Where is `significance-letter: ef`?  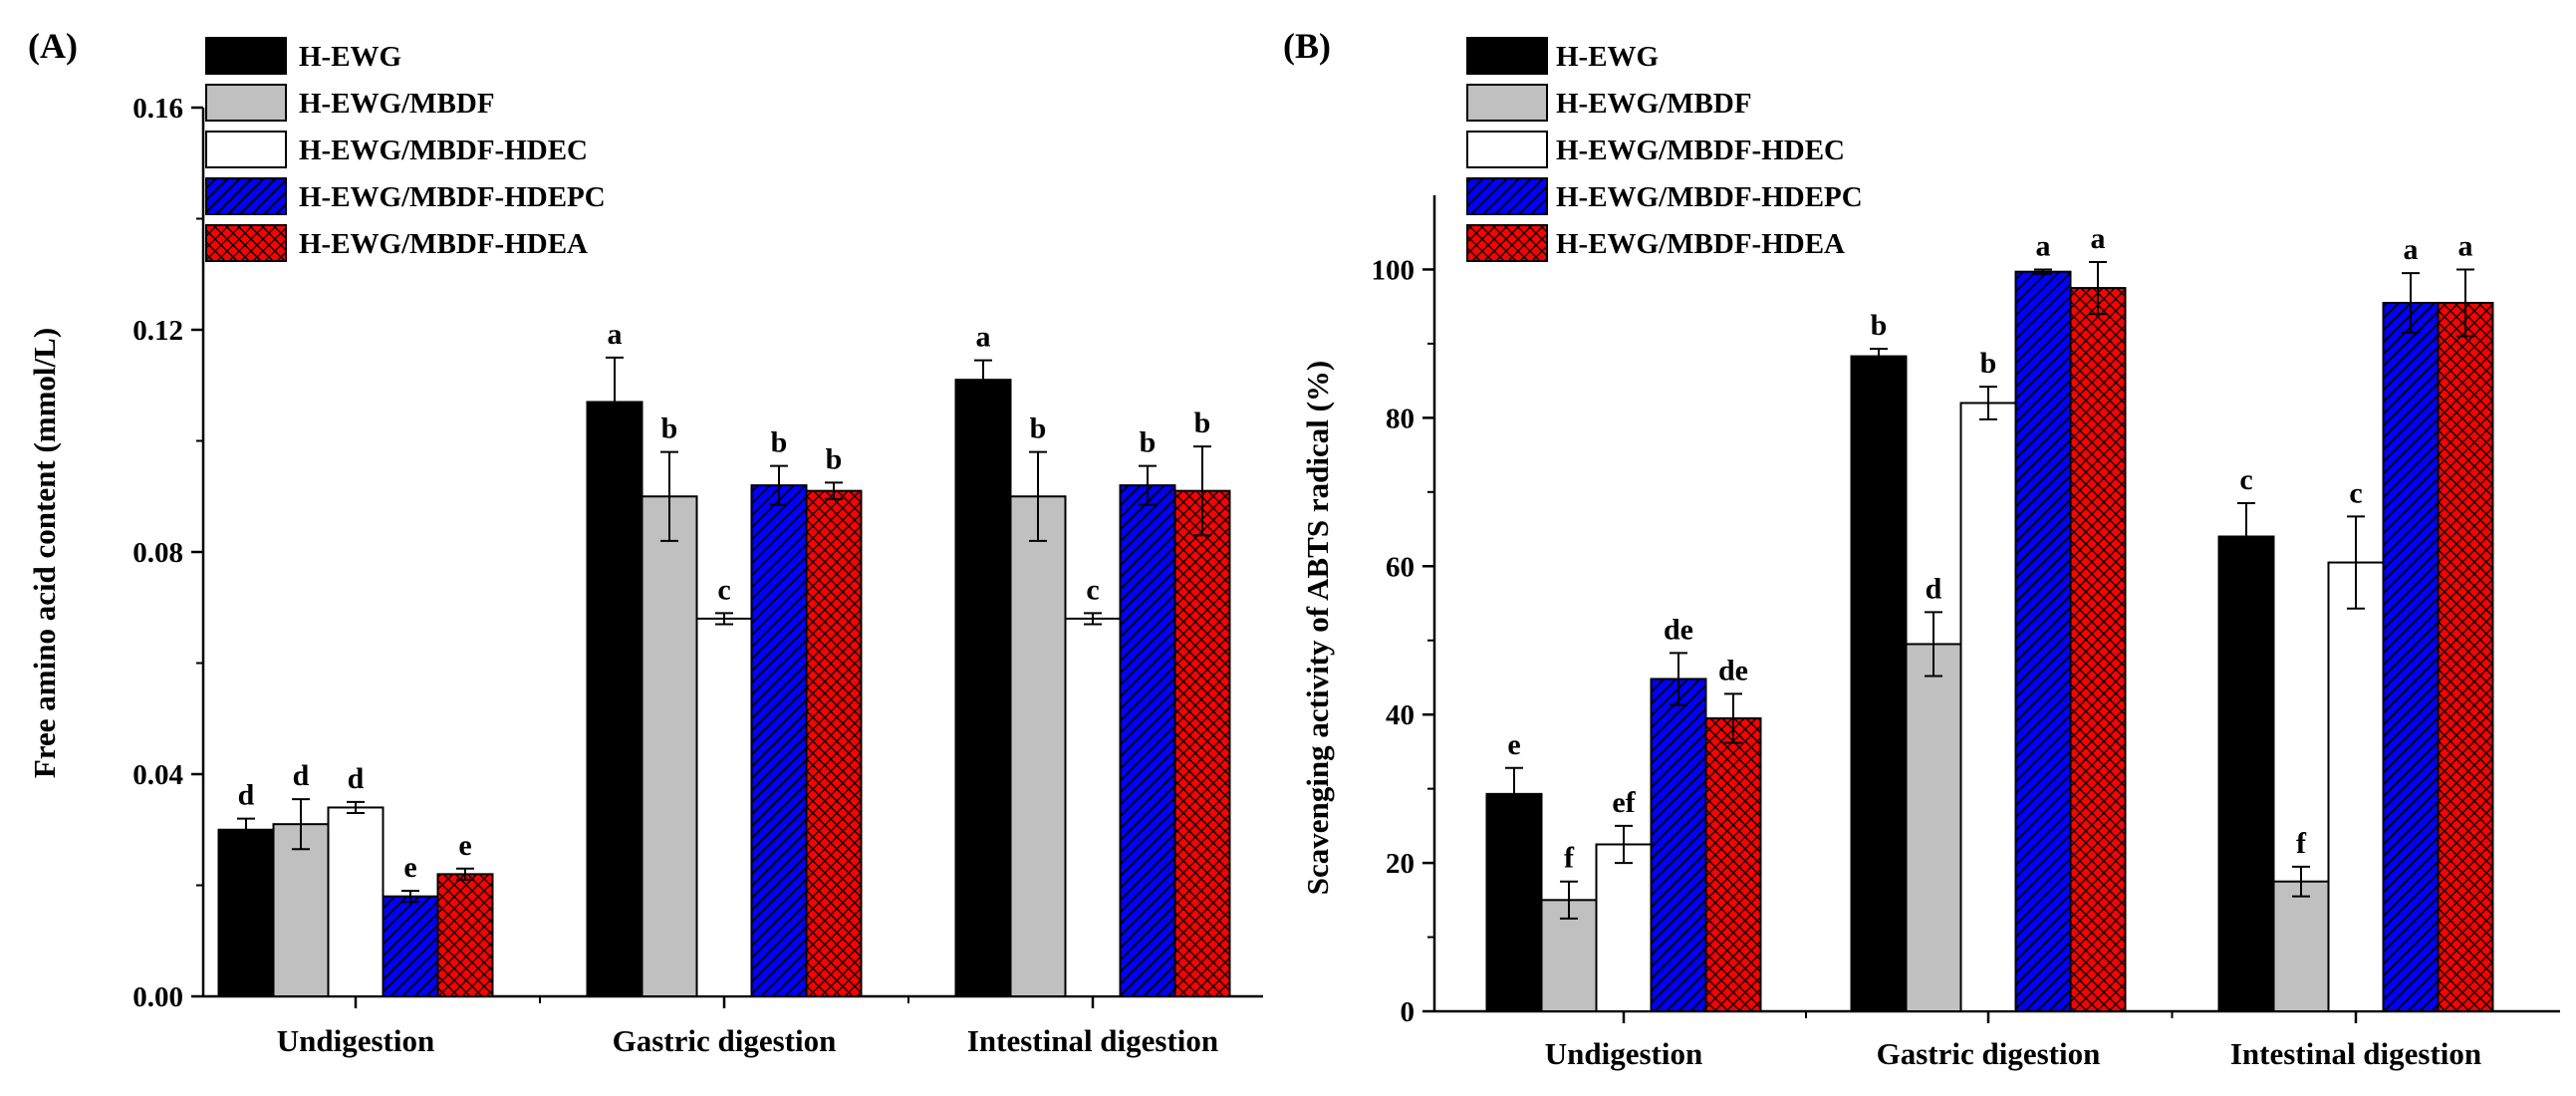 significance-letter: ef is located at coordinates (1624, 802).